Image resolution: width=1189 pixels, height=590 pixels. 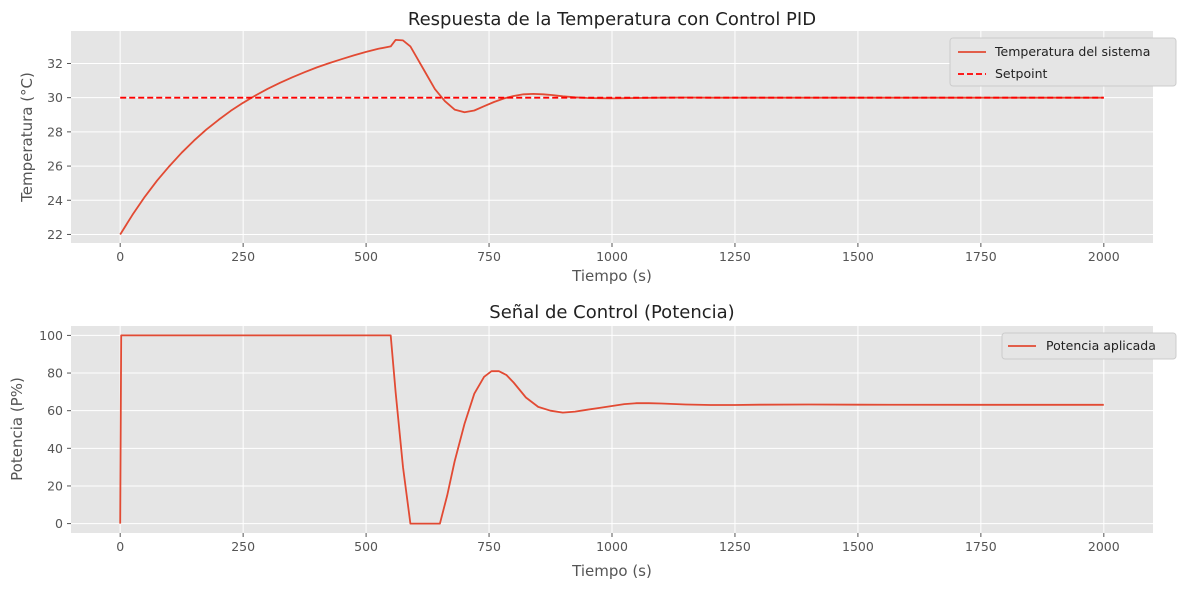 I want to click on power-x-tick-label: 750, so click(x=489, y=546).